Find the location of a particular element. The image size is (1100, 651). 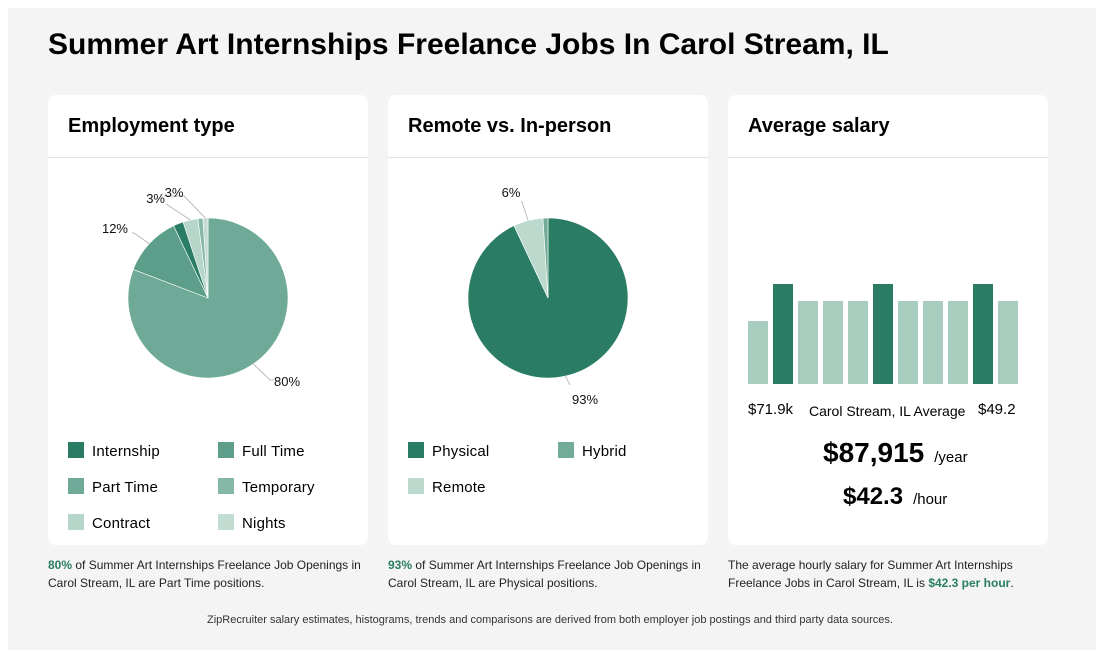

legend-label: Contract is located at coordinates (121, 523).